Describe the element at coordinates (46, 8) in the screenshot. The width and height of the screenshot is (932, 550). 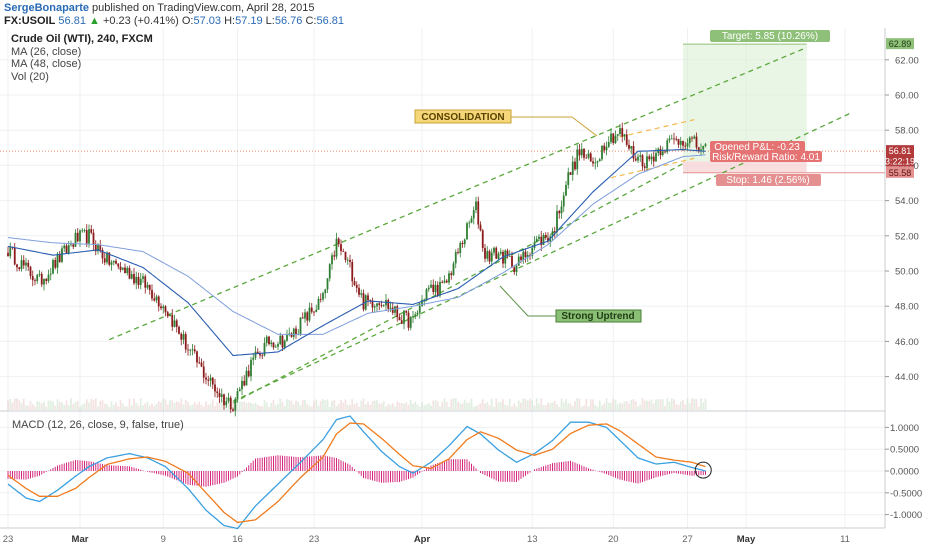
I see `author-link: SergeBonaparte` at that location.